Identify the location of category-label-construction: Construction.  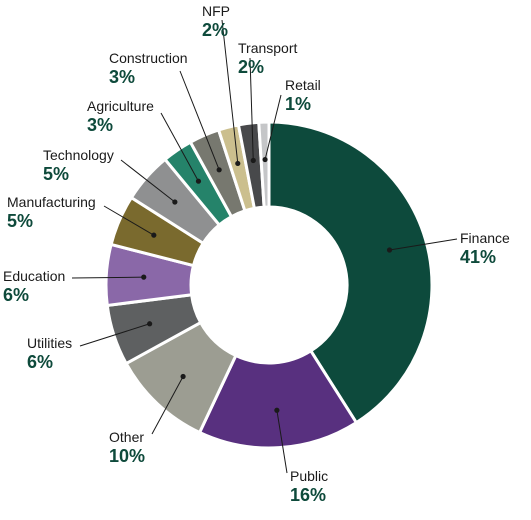
(148, 58).